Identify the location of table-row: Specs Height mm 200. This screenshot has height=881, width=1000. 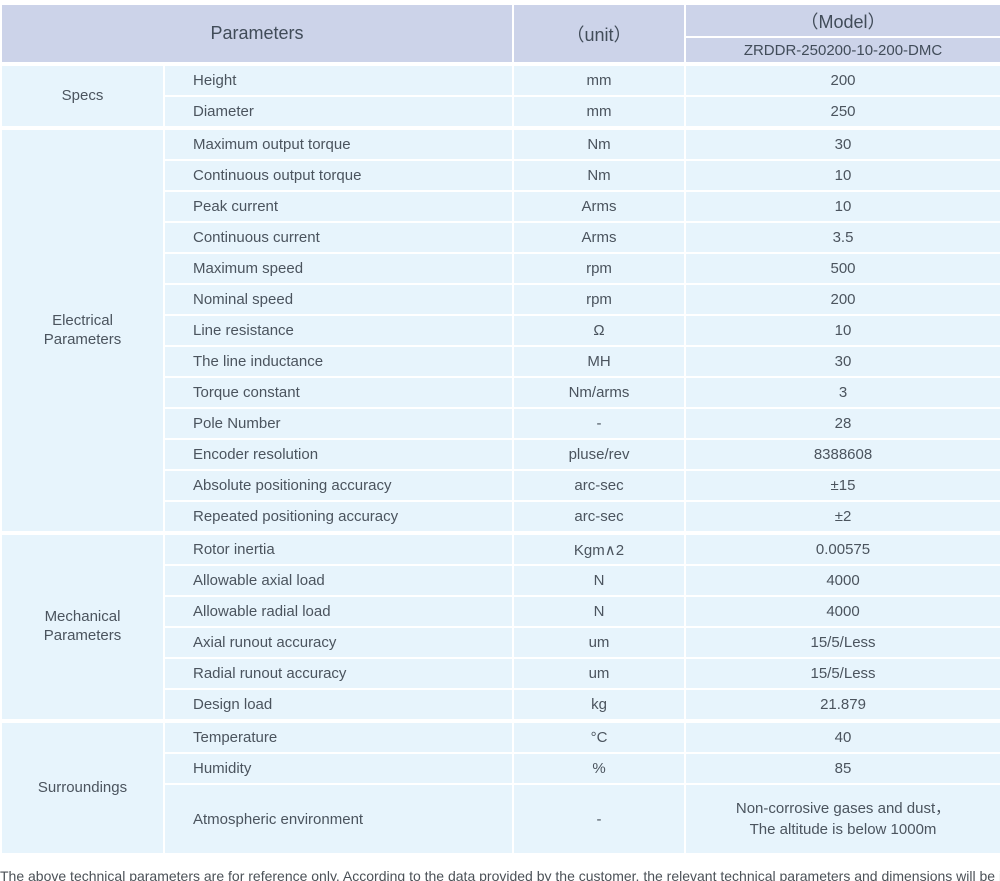
(500, 96).